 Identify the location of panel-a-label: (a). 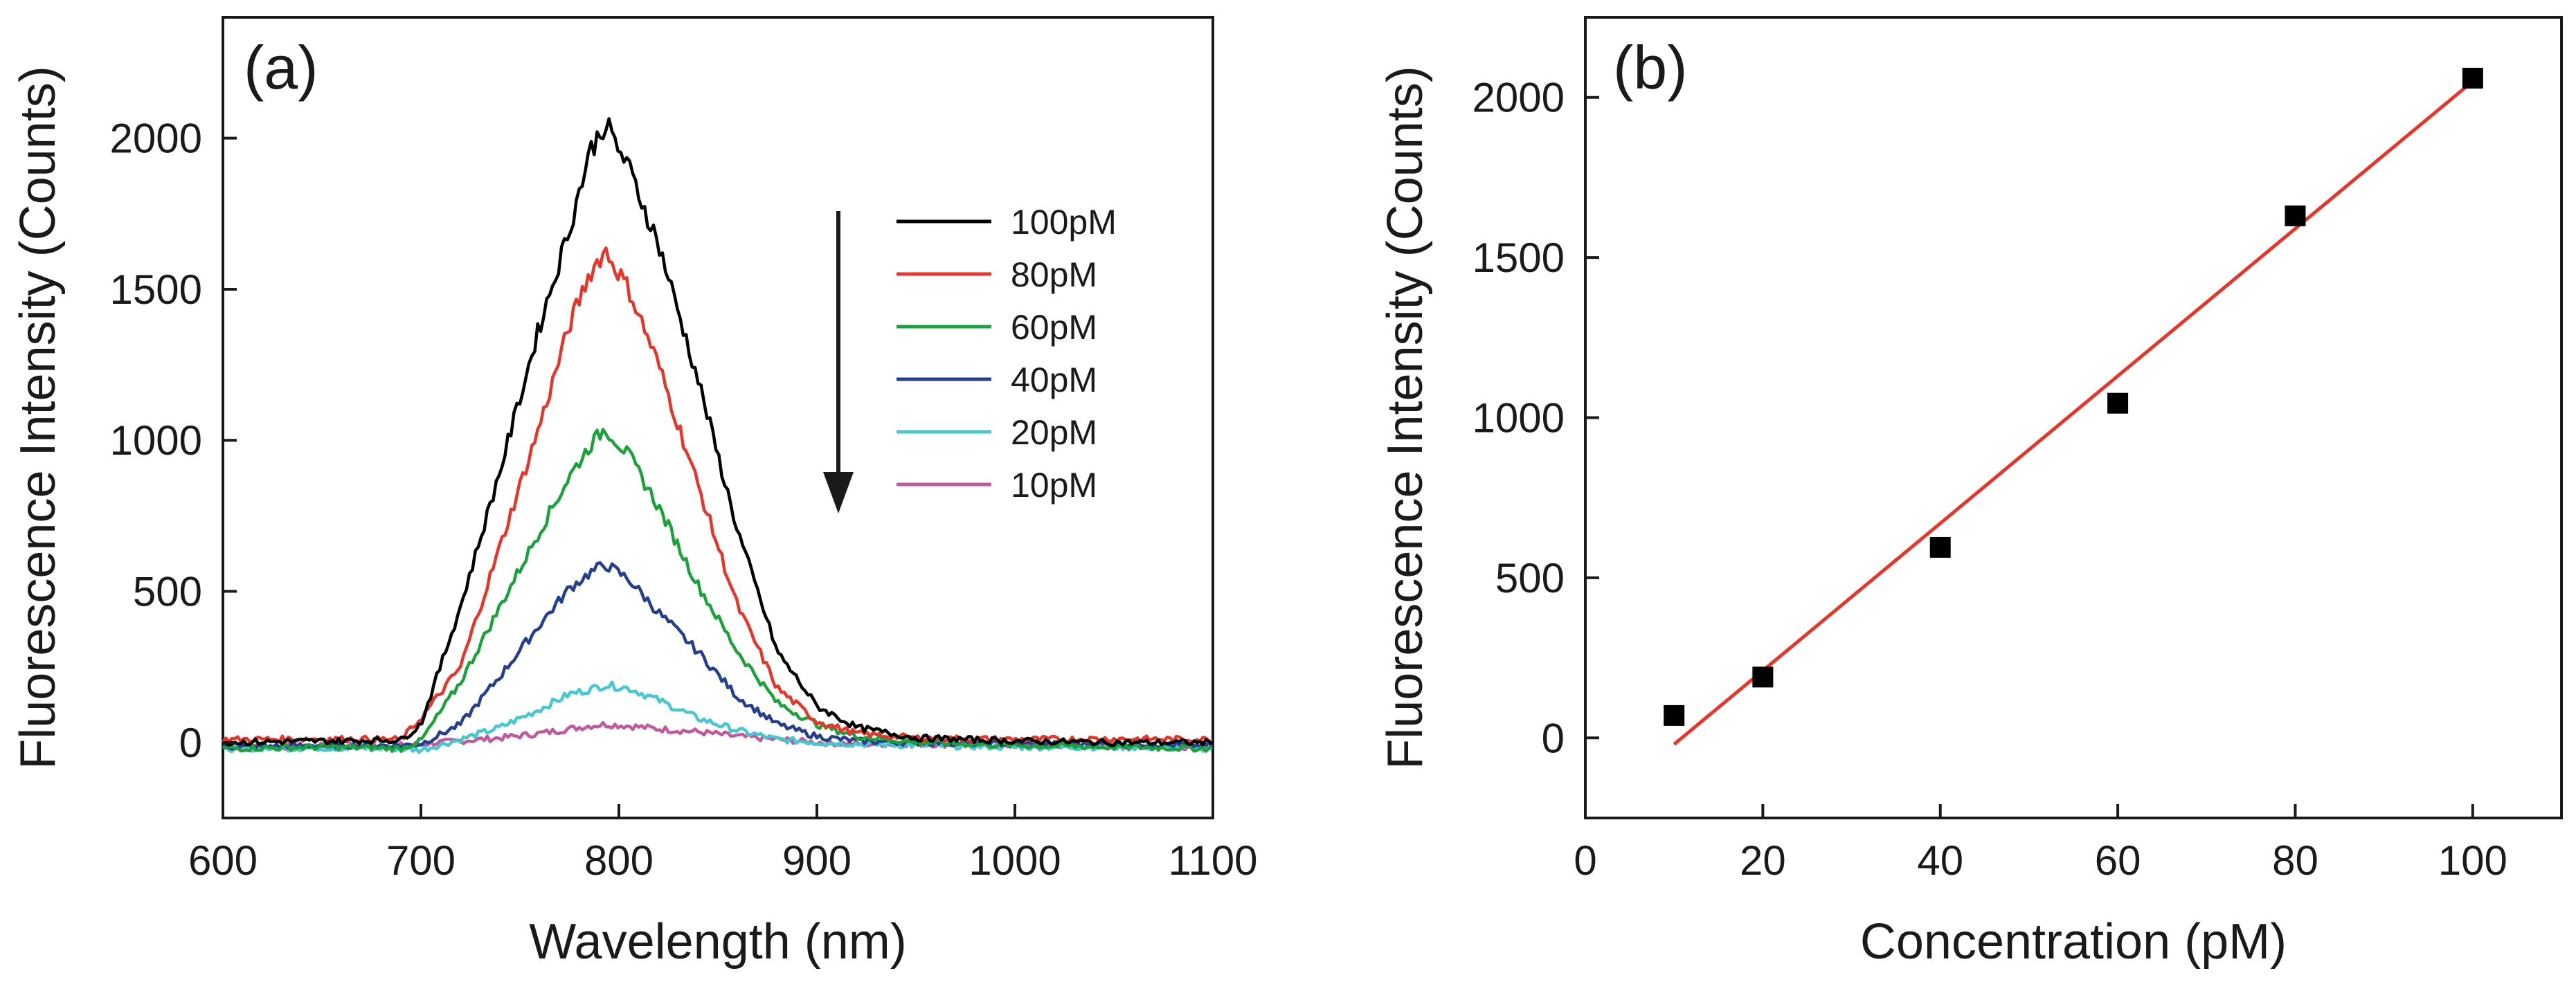
(281, 67).